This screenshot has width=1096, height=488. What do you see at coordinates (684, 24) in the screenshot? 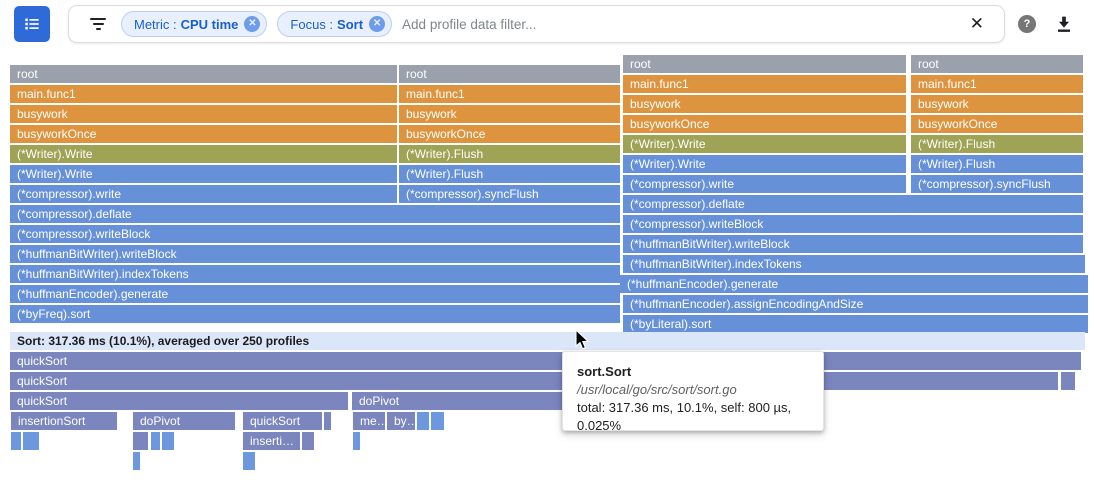
I see `filter-input` at bounding box center [684, 24].